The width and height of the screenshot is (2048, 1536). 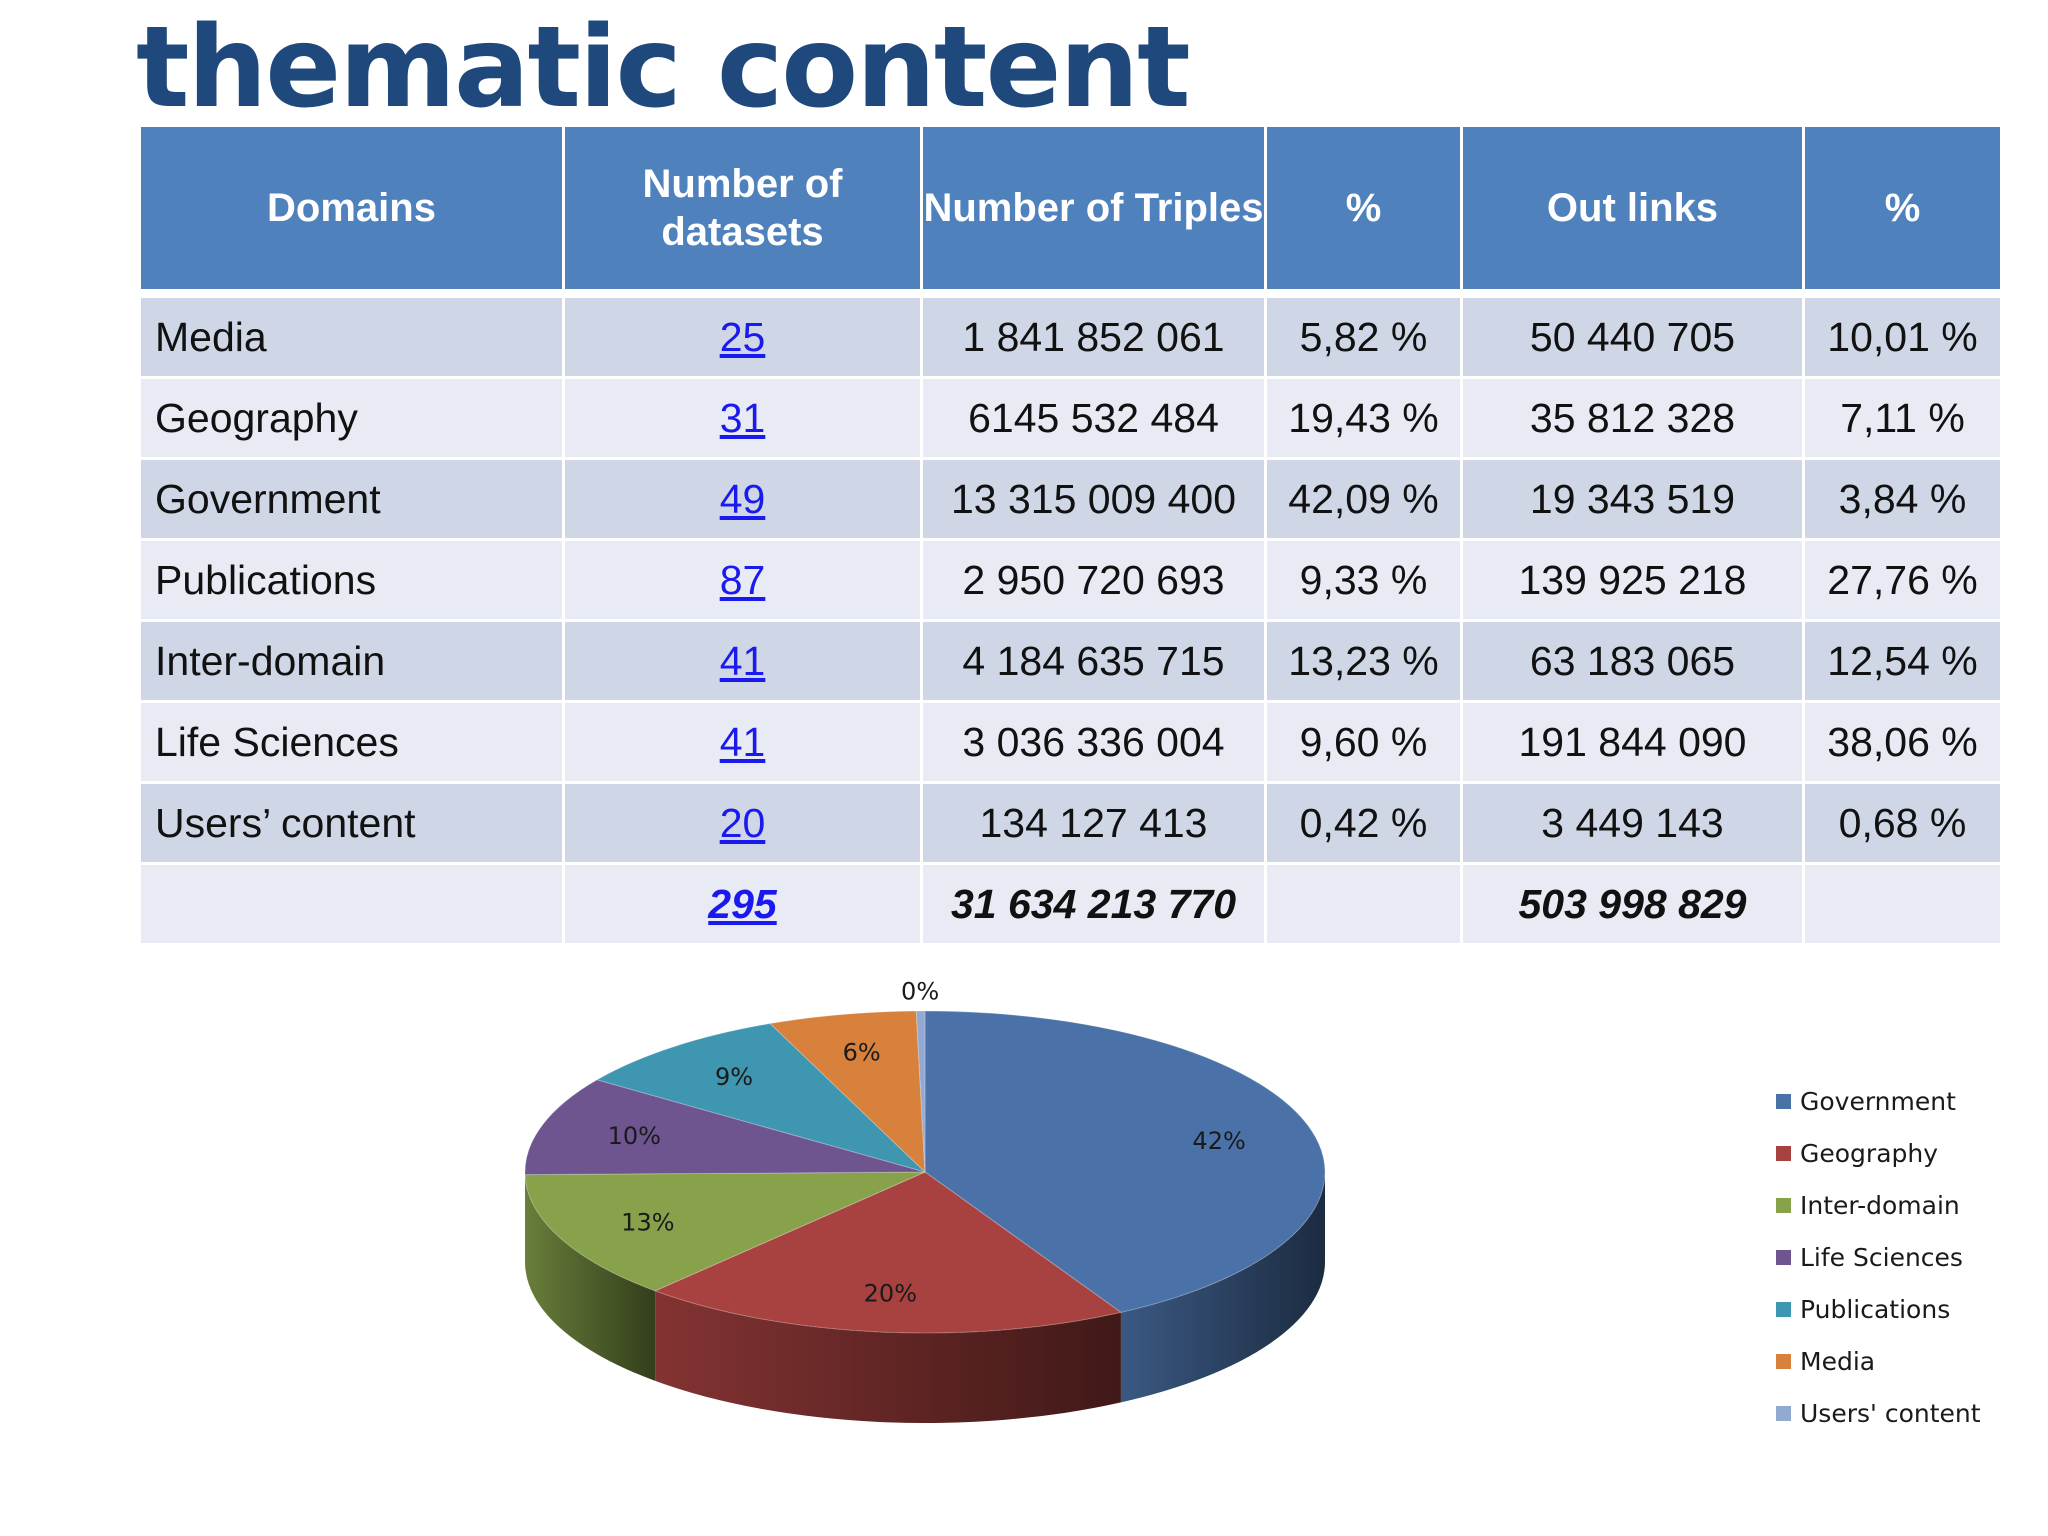 What do you see at coordinates (1093, 499) in the screenshot?
I see `triples-cell: 13 315 009 400` at bounding box center [1093, 499].